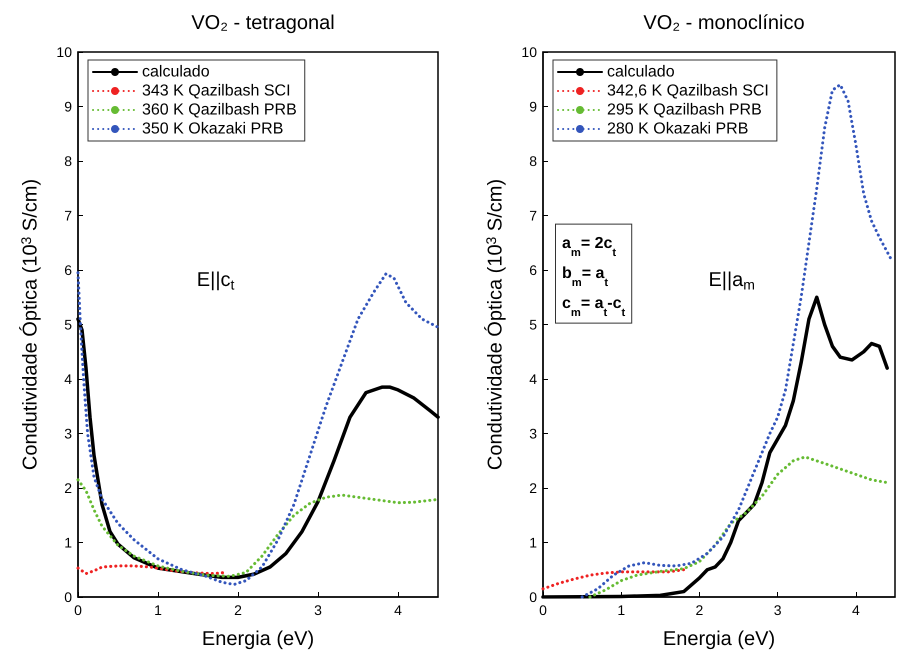  I want to click on legend-label: 360 K Qazilbash PRB, so click(219, 110).